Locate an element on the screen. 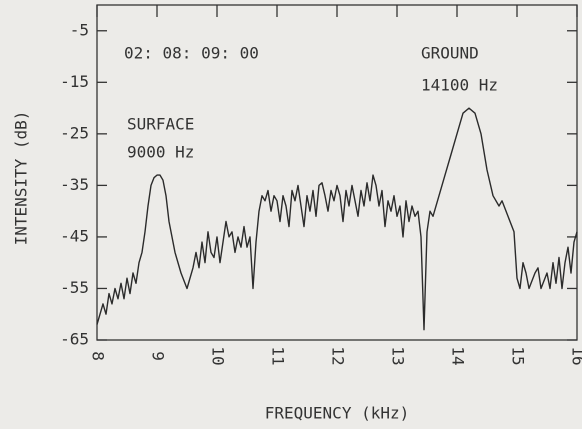 This screenshot has width=582, height=429. y-tick-label: -15 is located at coordinates (74, 81).